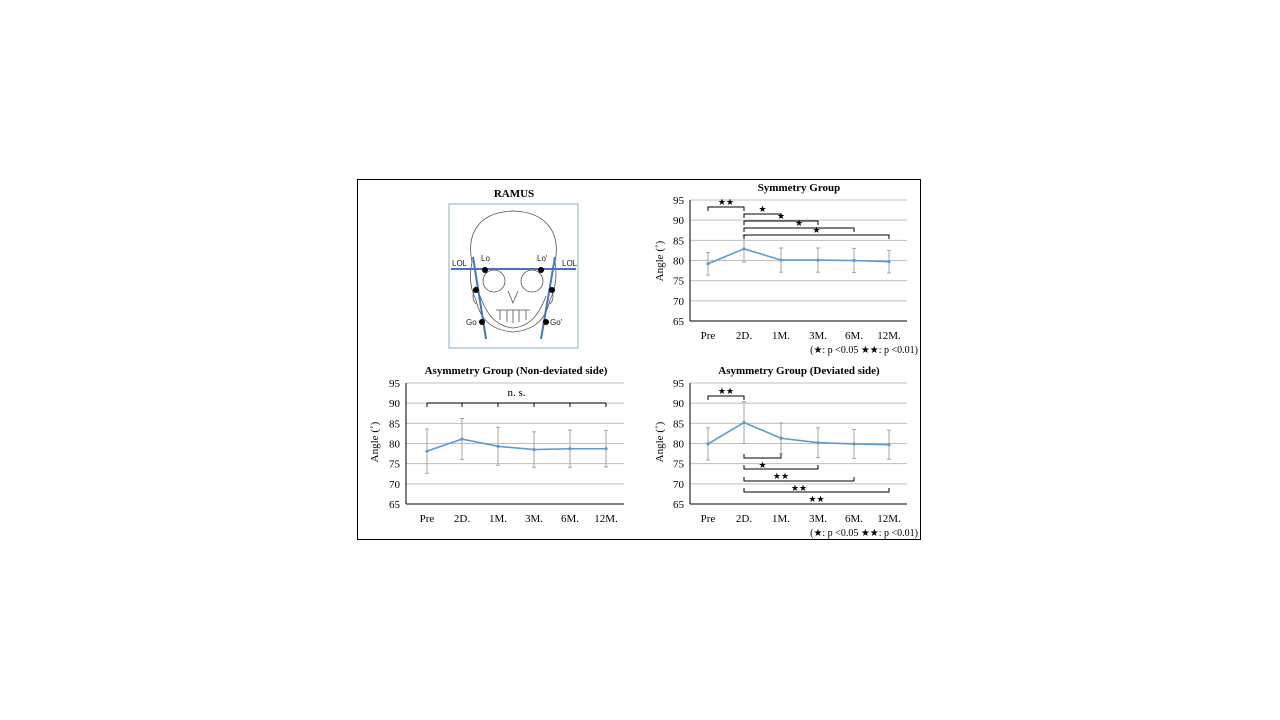 The height and width of the screenshot is (720, 1280). What do you see at coordinates (799, 188) in the screenshot?
I see `chart-title: Symmetry Group` at bounding box center [799, 188].